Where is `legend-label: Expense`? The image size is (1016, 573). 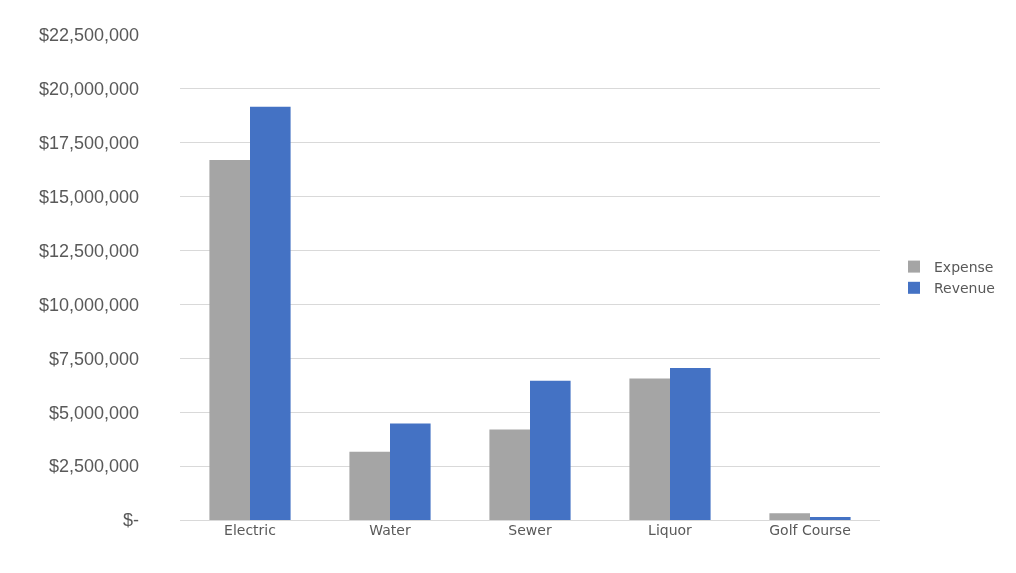 legend-label: Expense is located at coordinates (964, 267).